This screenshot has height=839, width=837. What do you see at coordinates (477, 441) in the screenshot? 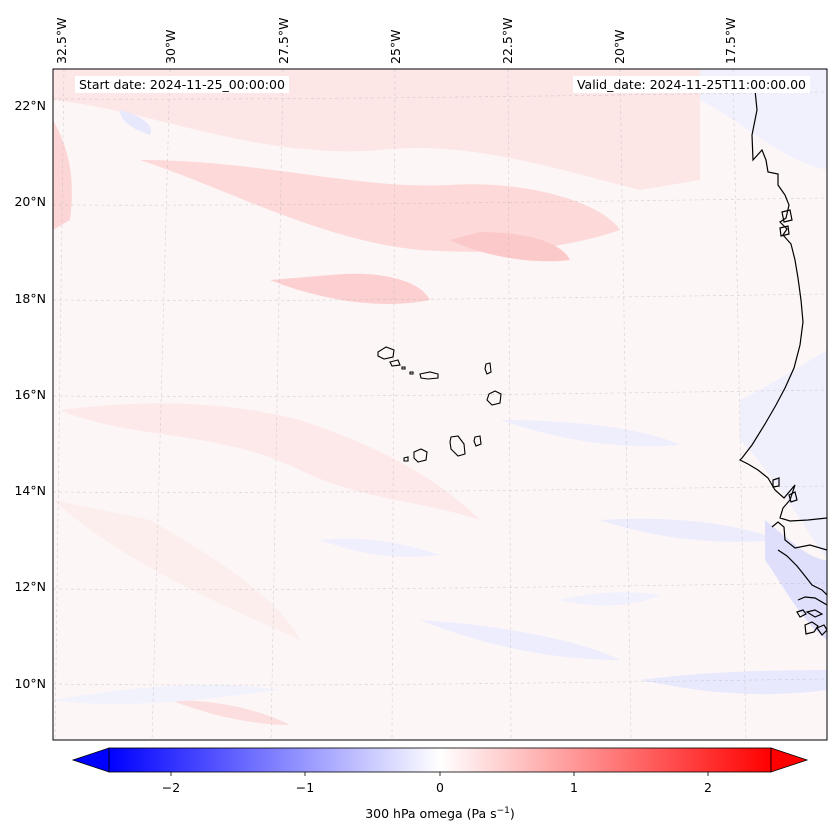
I see `island-maio` at bounding box center [477, 441].